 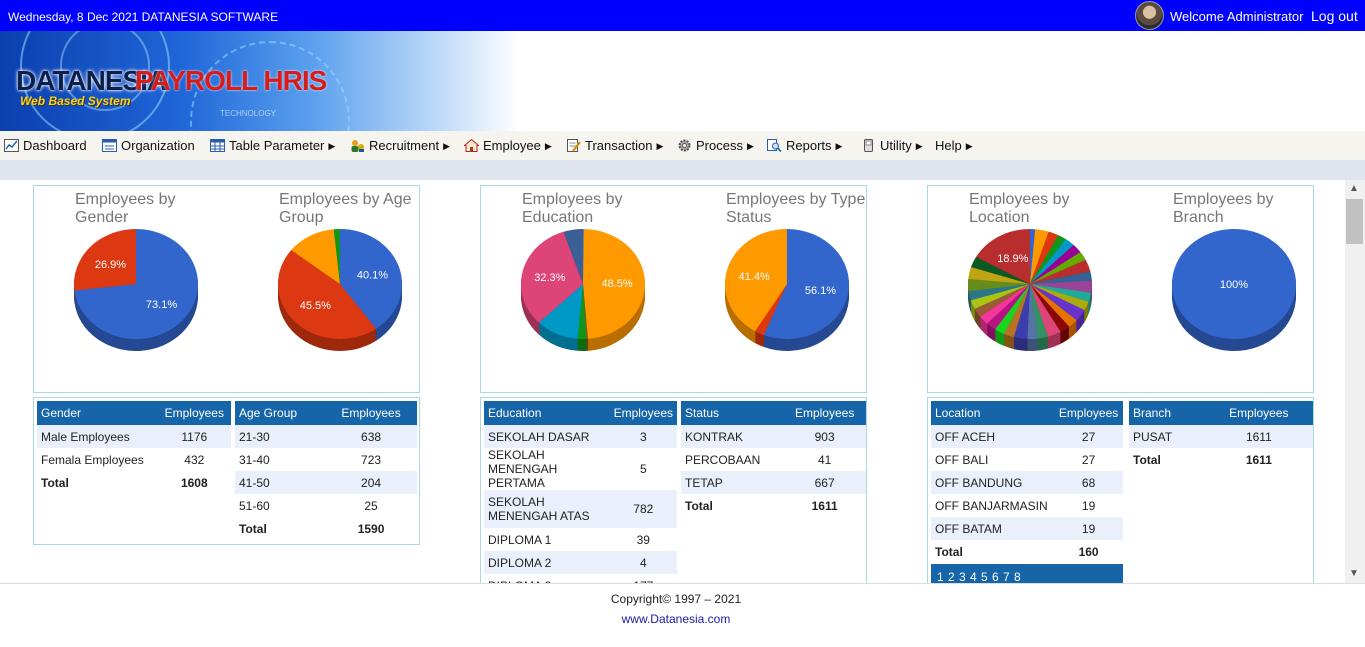 I want to click on table-row: 31-40 723, so click(x=326, y=459).